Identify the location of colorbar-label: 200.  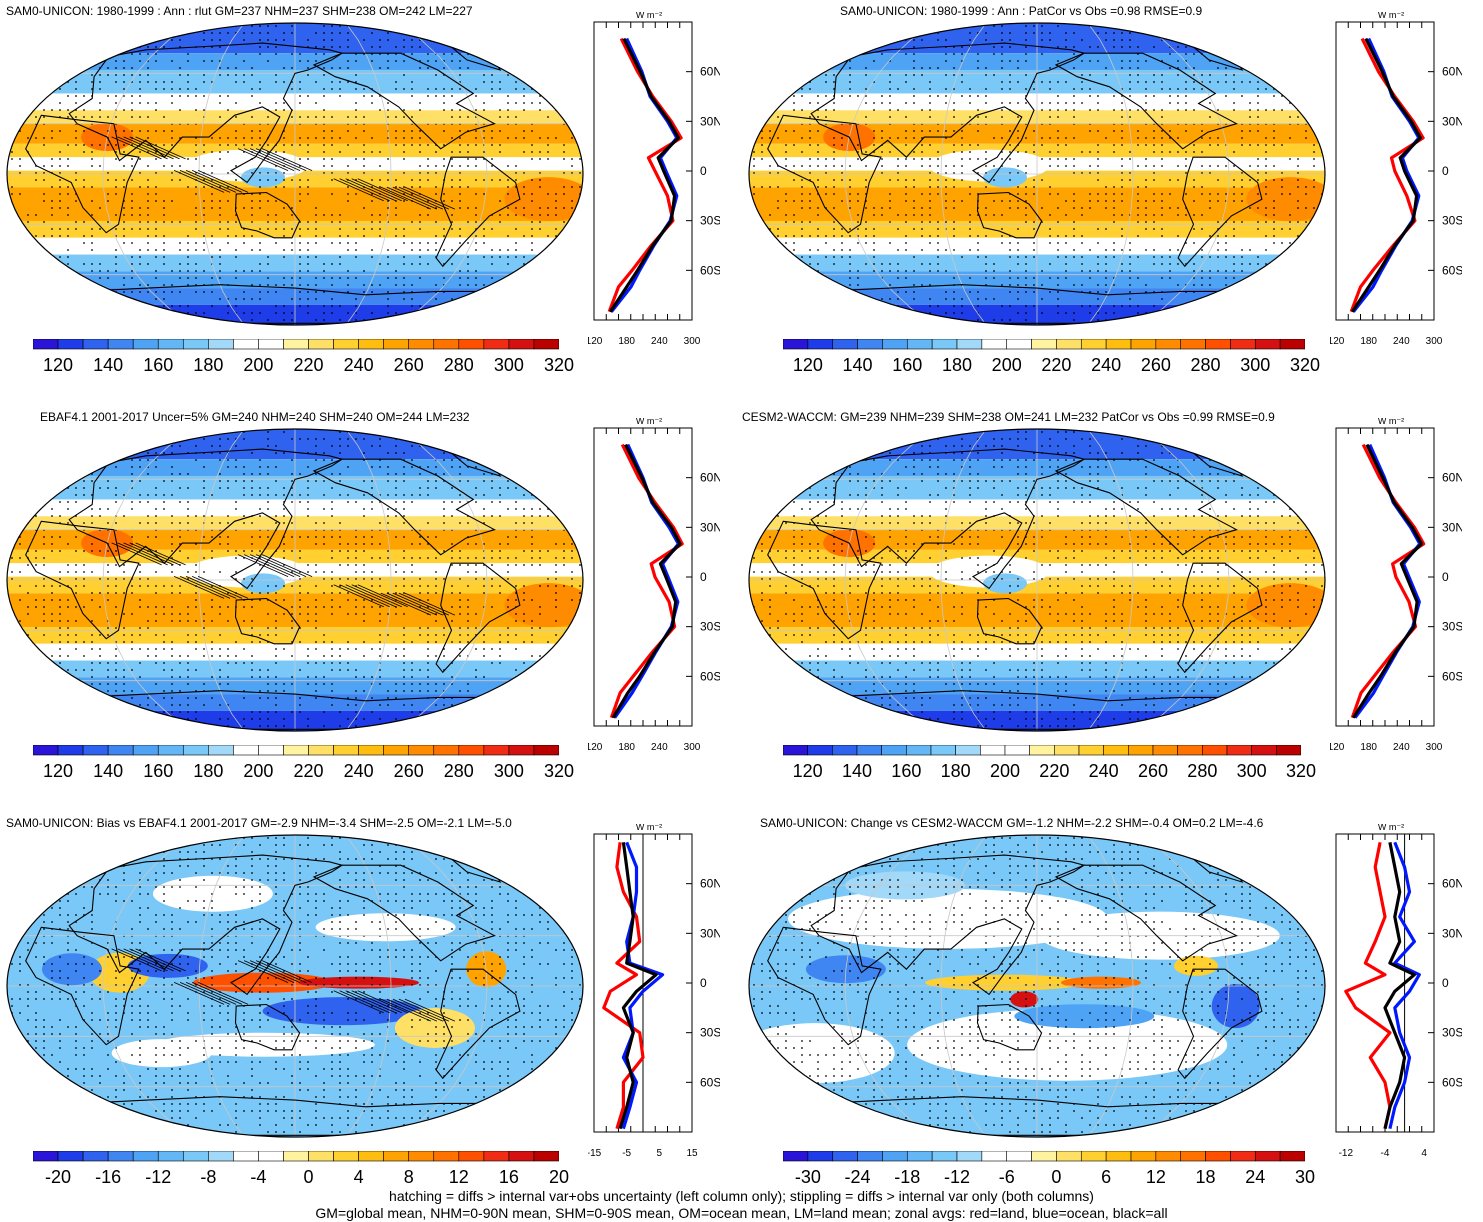
(1005, 771).